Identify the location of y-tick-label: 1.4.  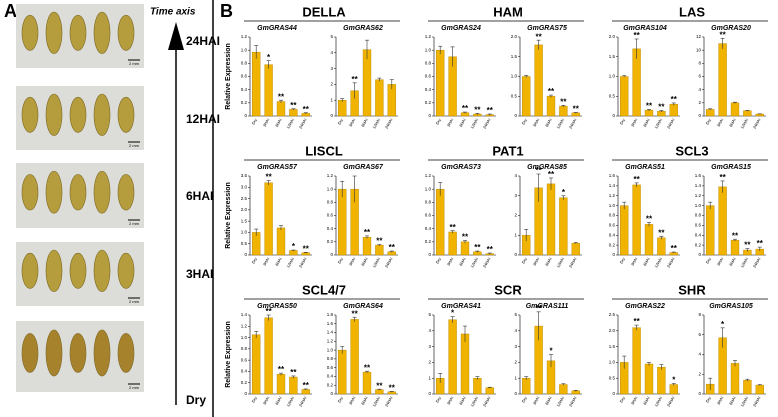
(330, 332).